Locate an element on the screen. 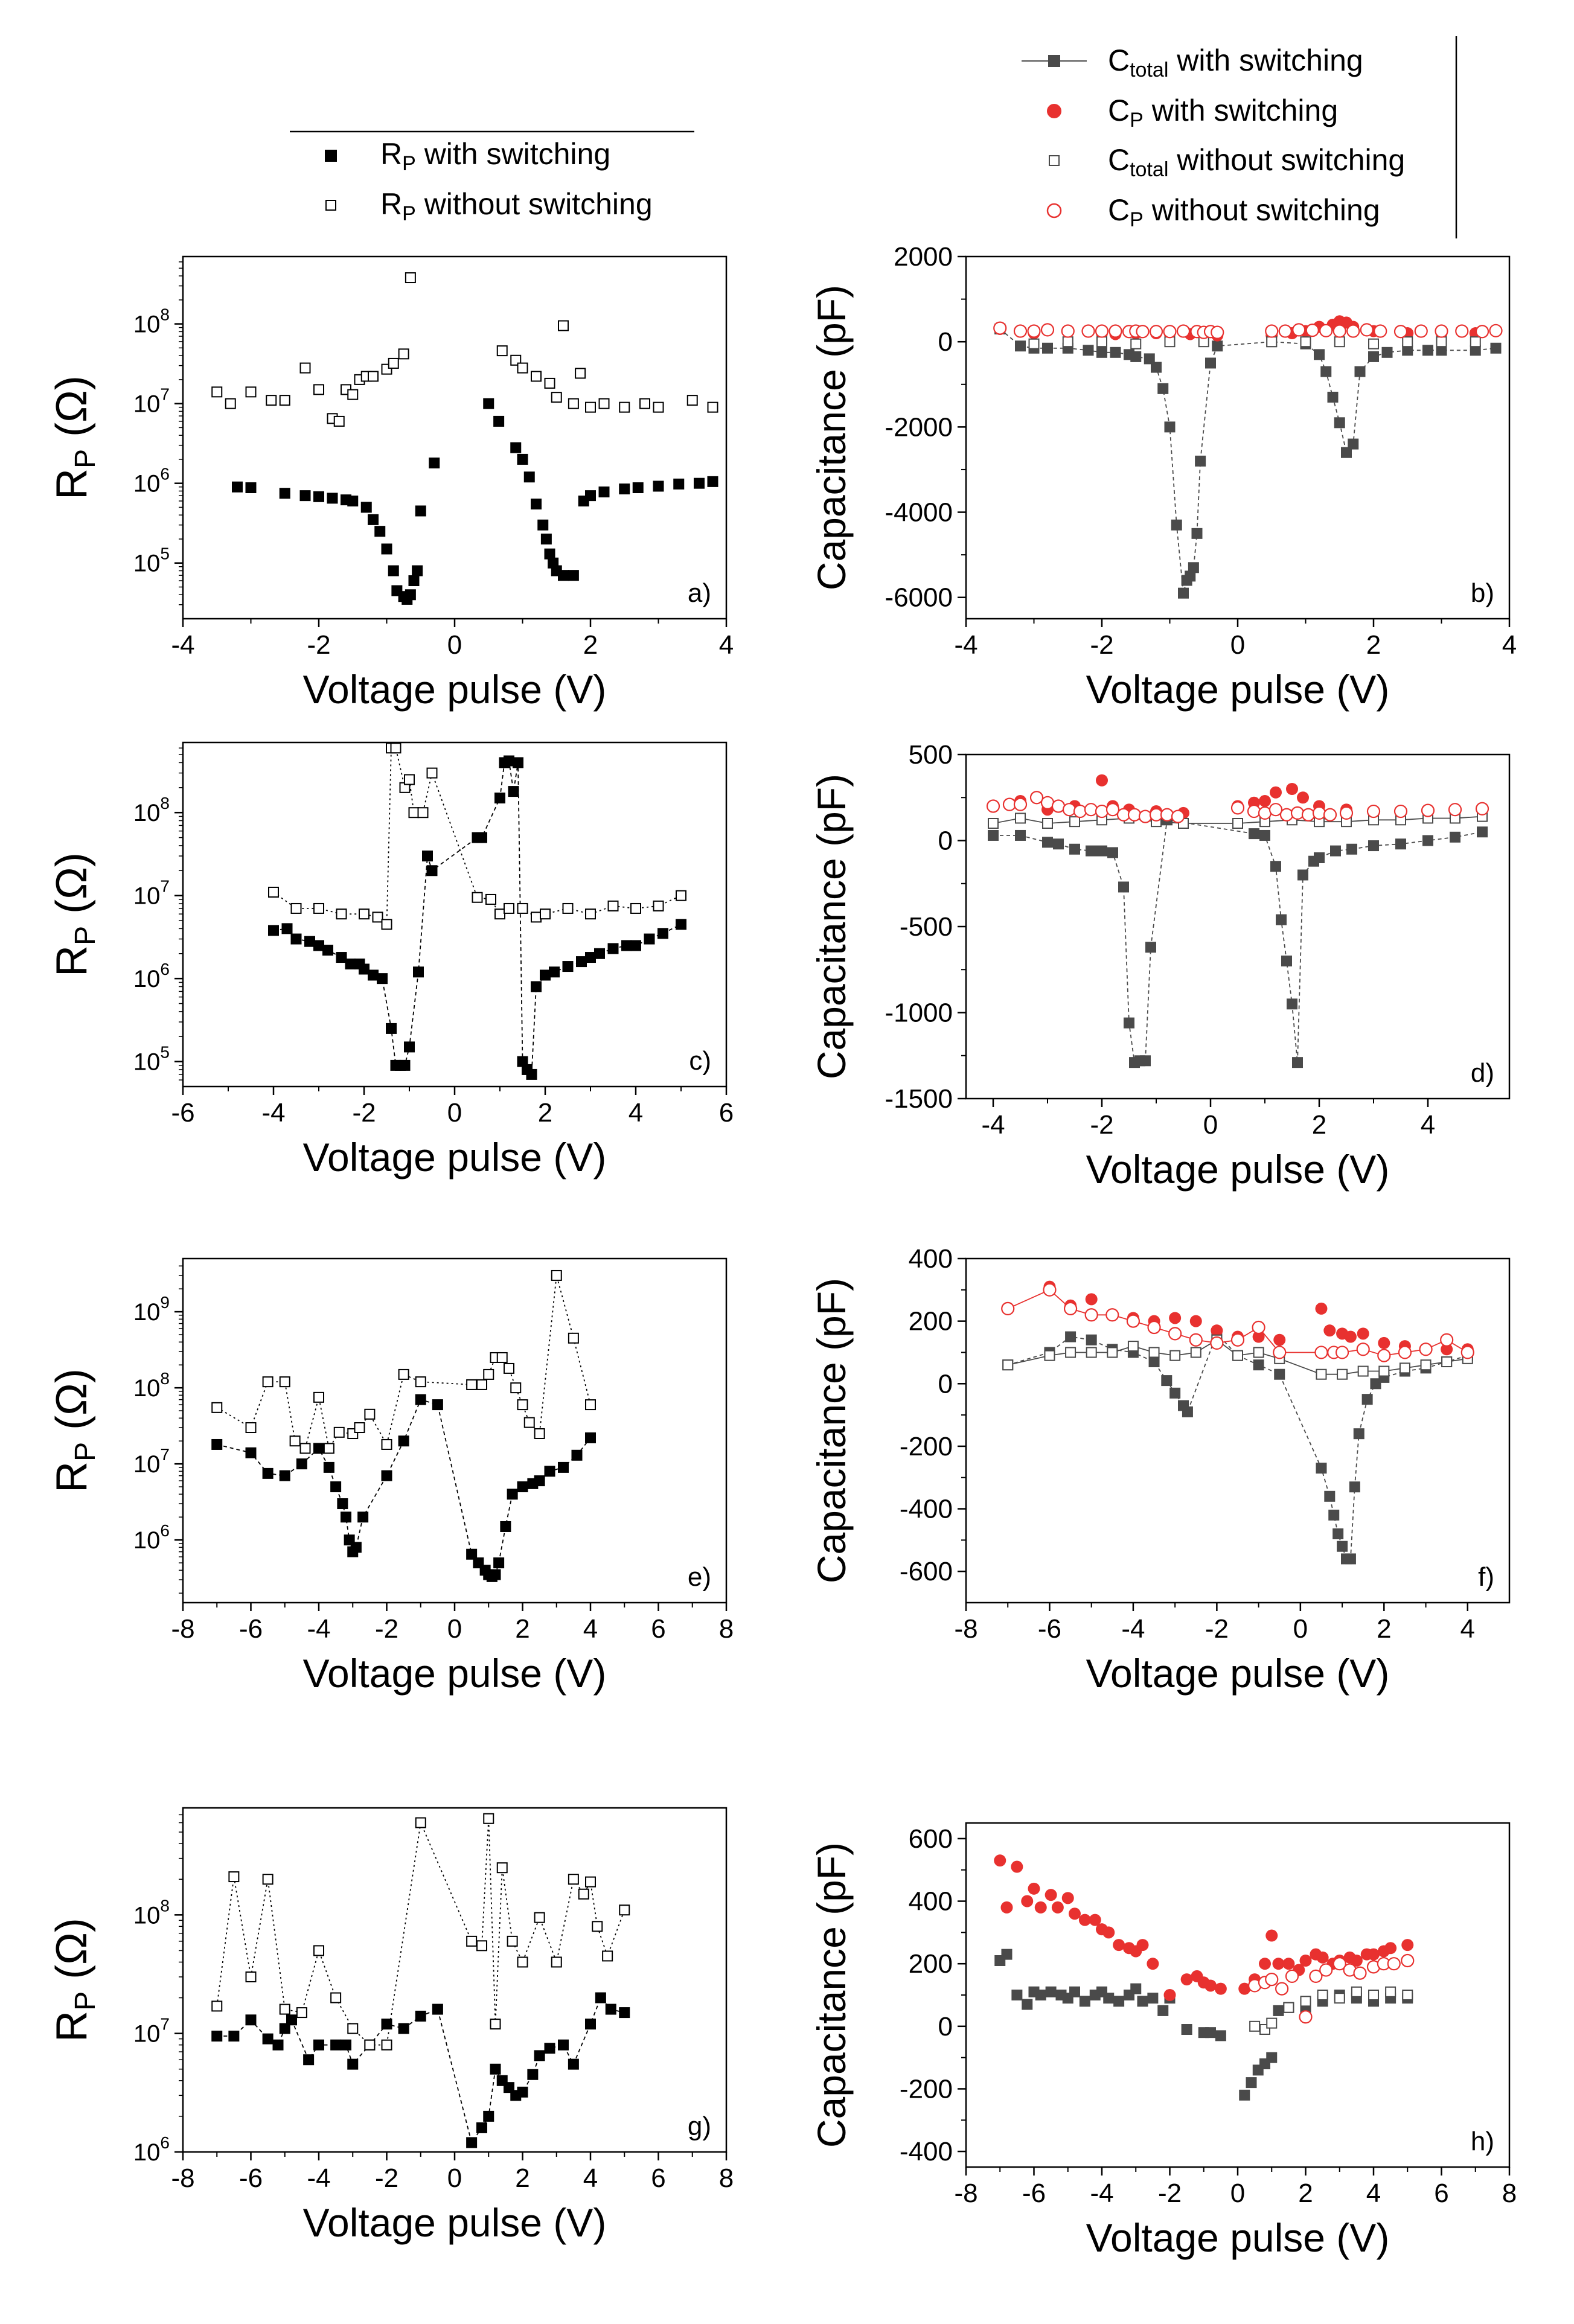 This screenshot has height=2324, width=1574. x-tick-label: -4 is located at coordinates (273, 1113).